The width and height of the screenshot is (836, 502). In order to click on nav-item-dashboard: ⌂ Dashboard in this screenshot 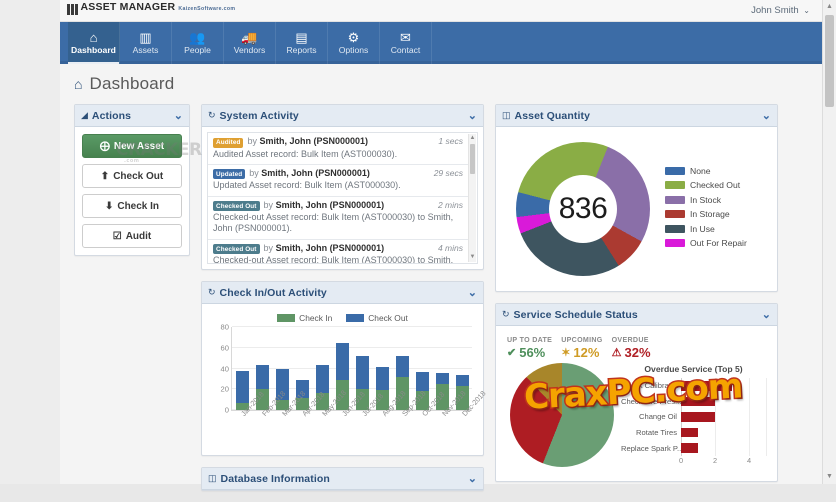, I will do `click(94, 43)`.